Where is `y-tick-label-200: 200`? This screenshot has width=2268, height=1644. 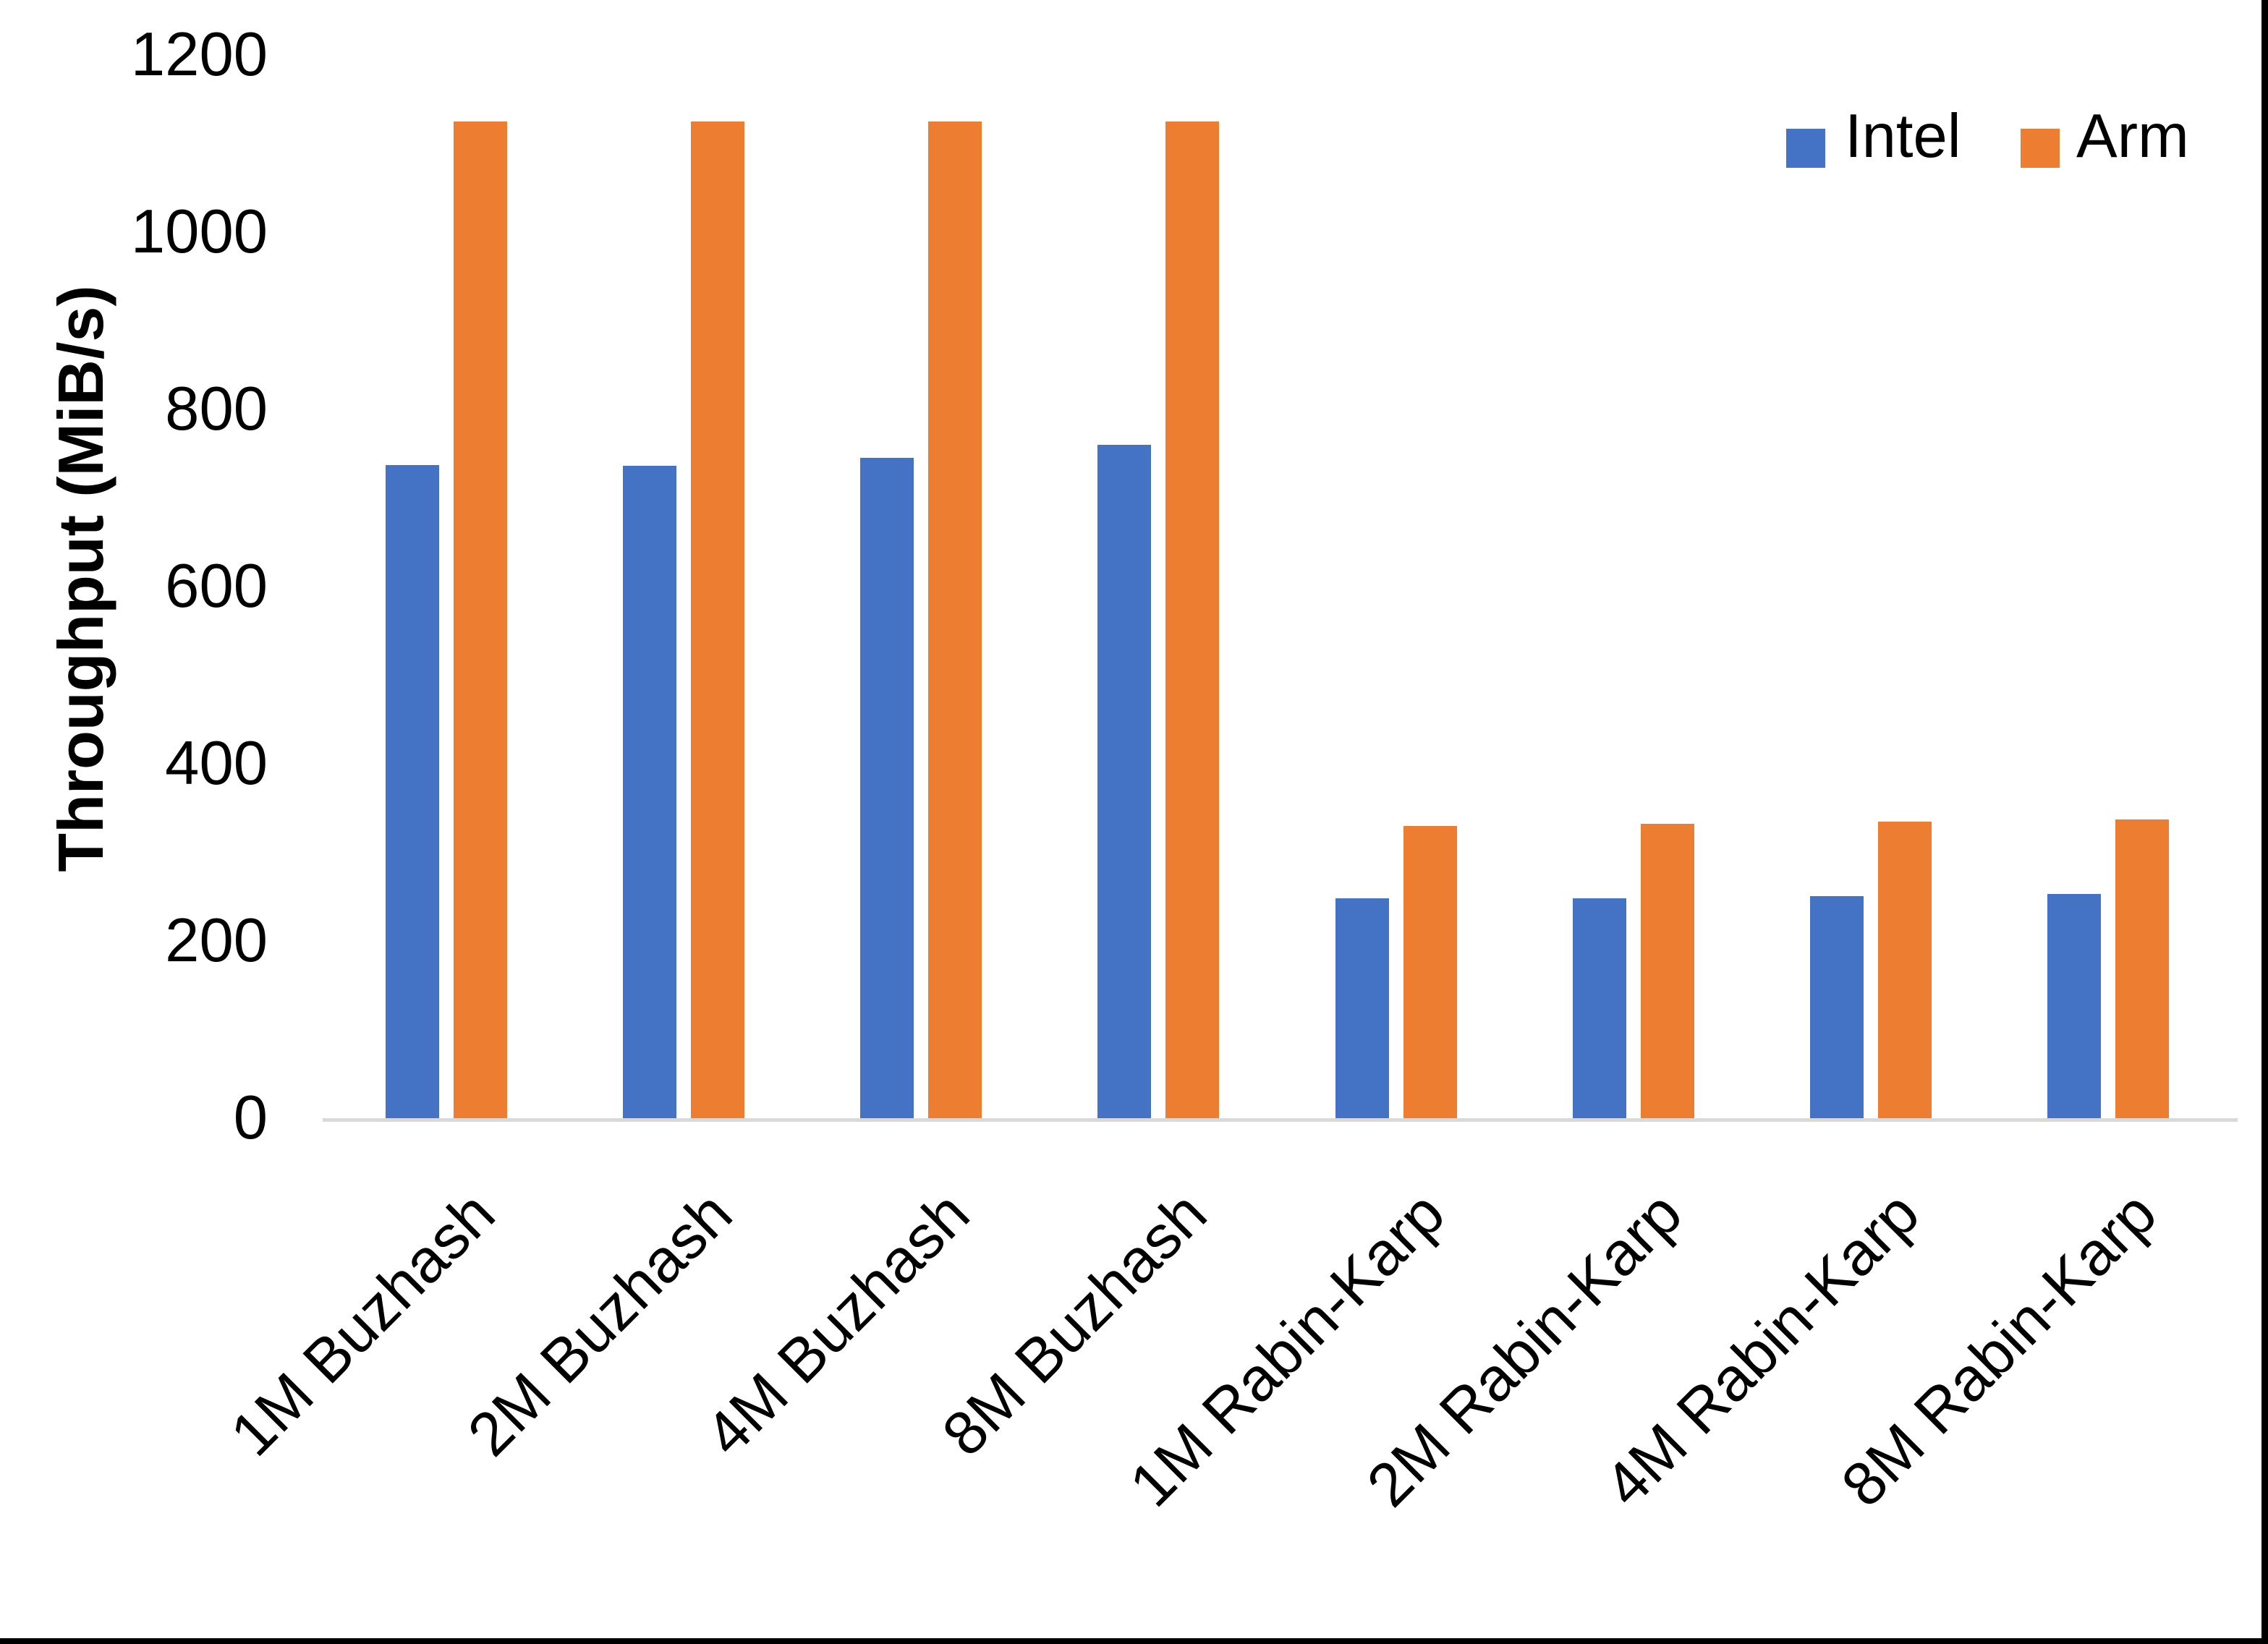
y-tick-label-200: 200 is located at coordinates (216, 940).